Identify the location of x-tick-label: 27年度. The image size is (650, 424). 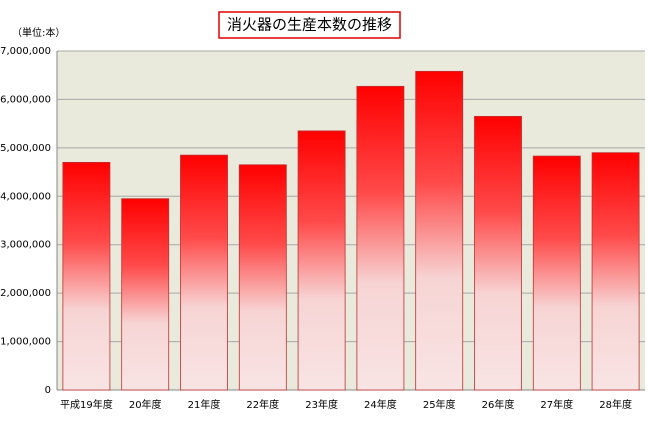
(556, 404).